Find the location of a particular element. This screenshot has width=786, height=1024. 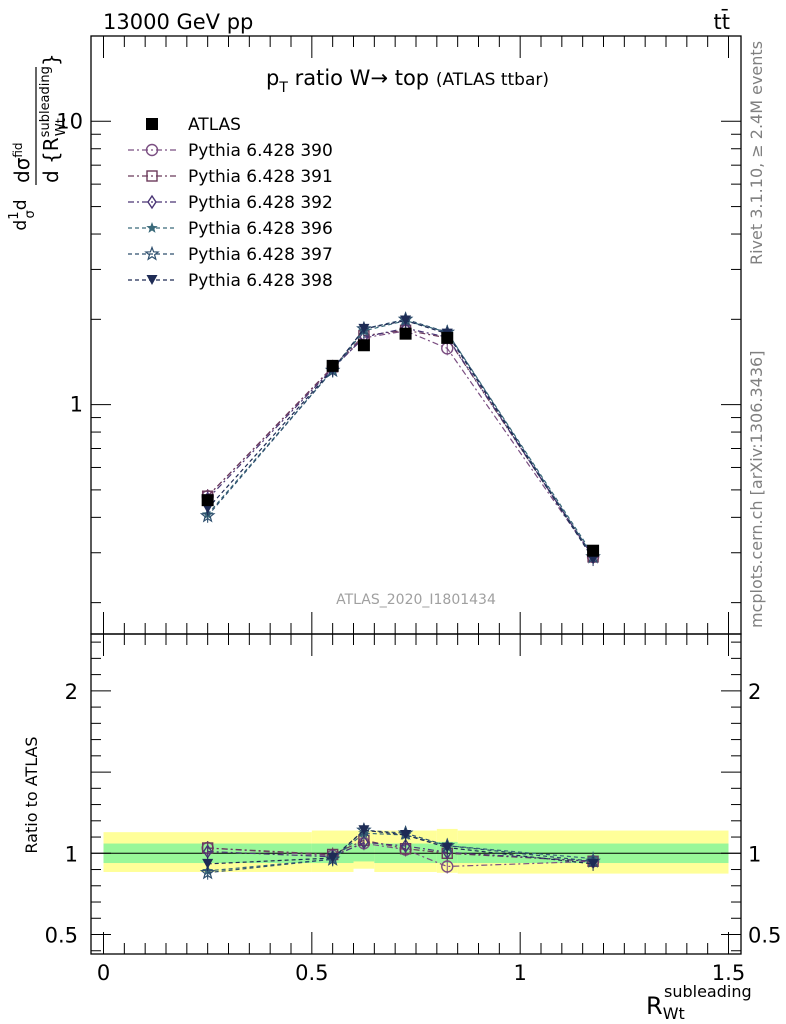

legend-label-1: Pythia 6.428 390 is located at coordinates (260, 151).